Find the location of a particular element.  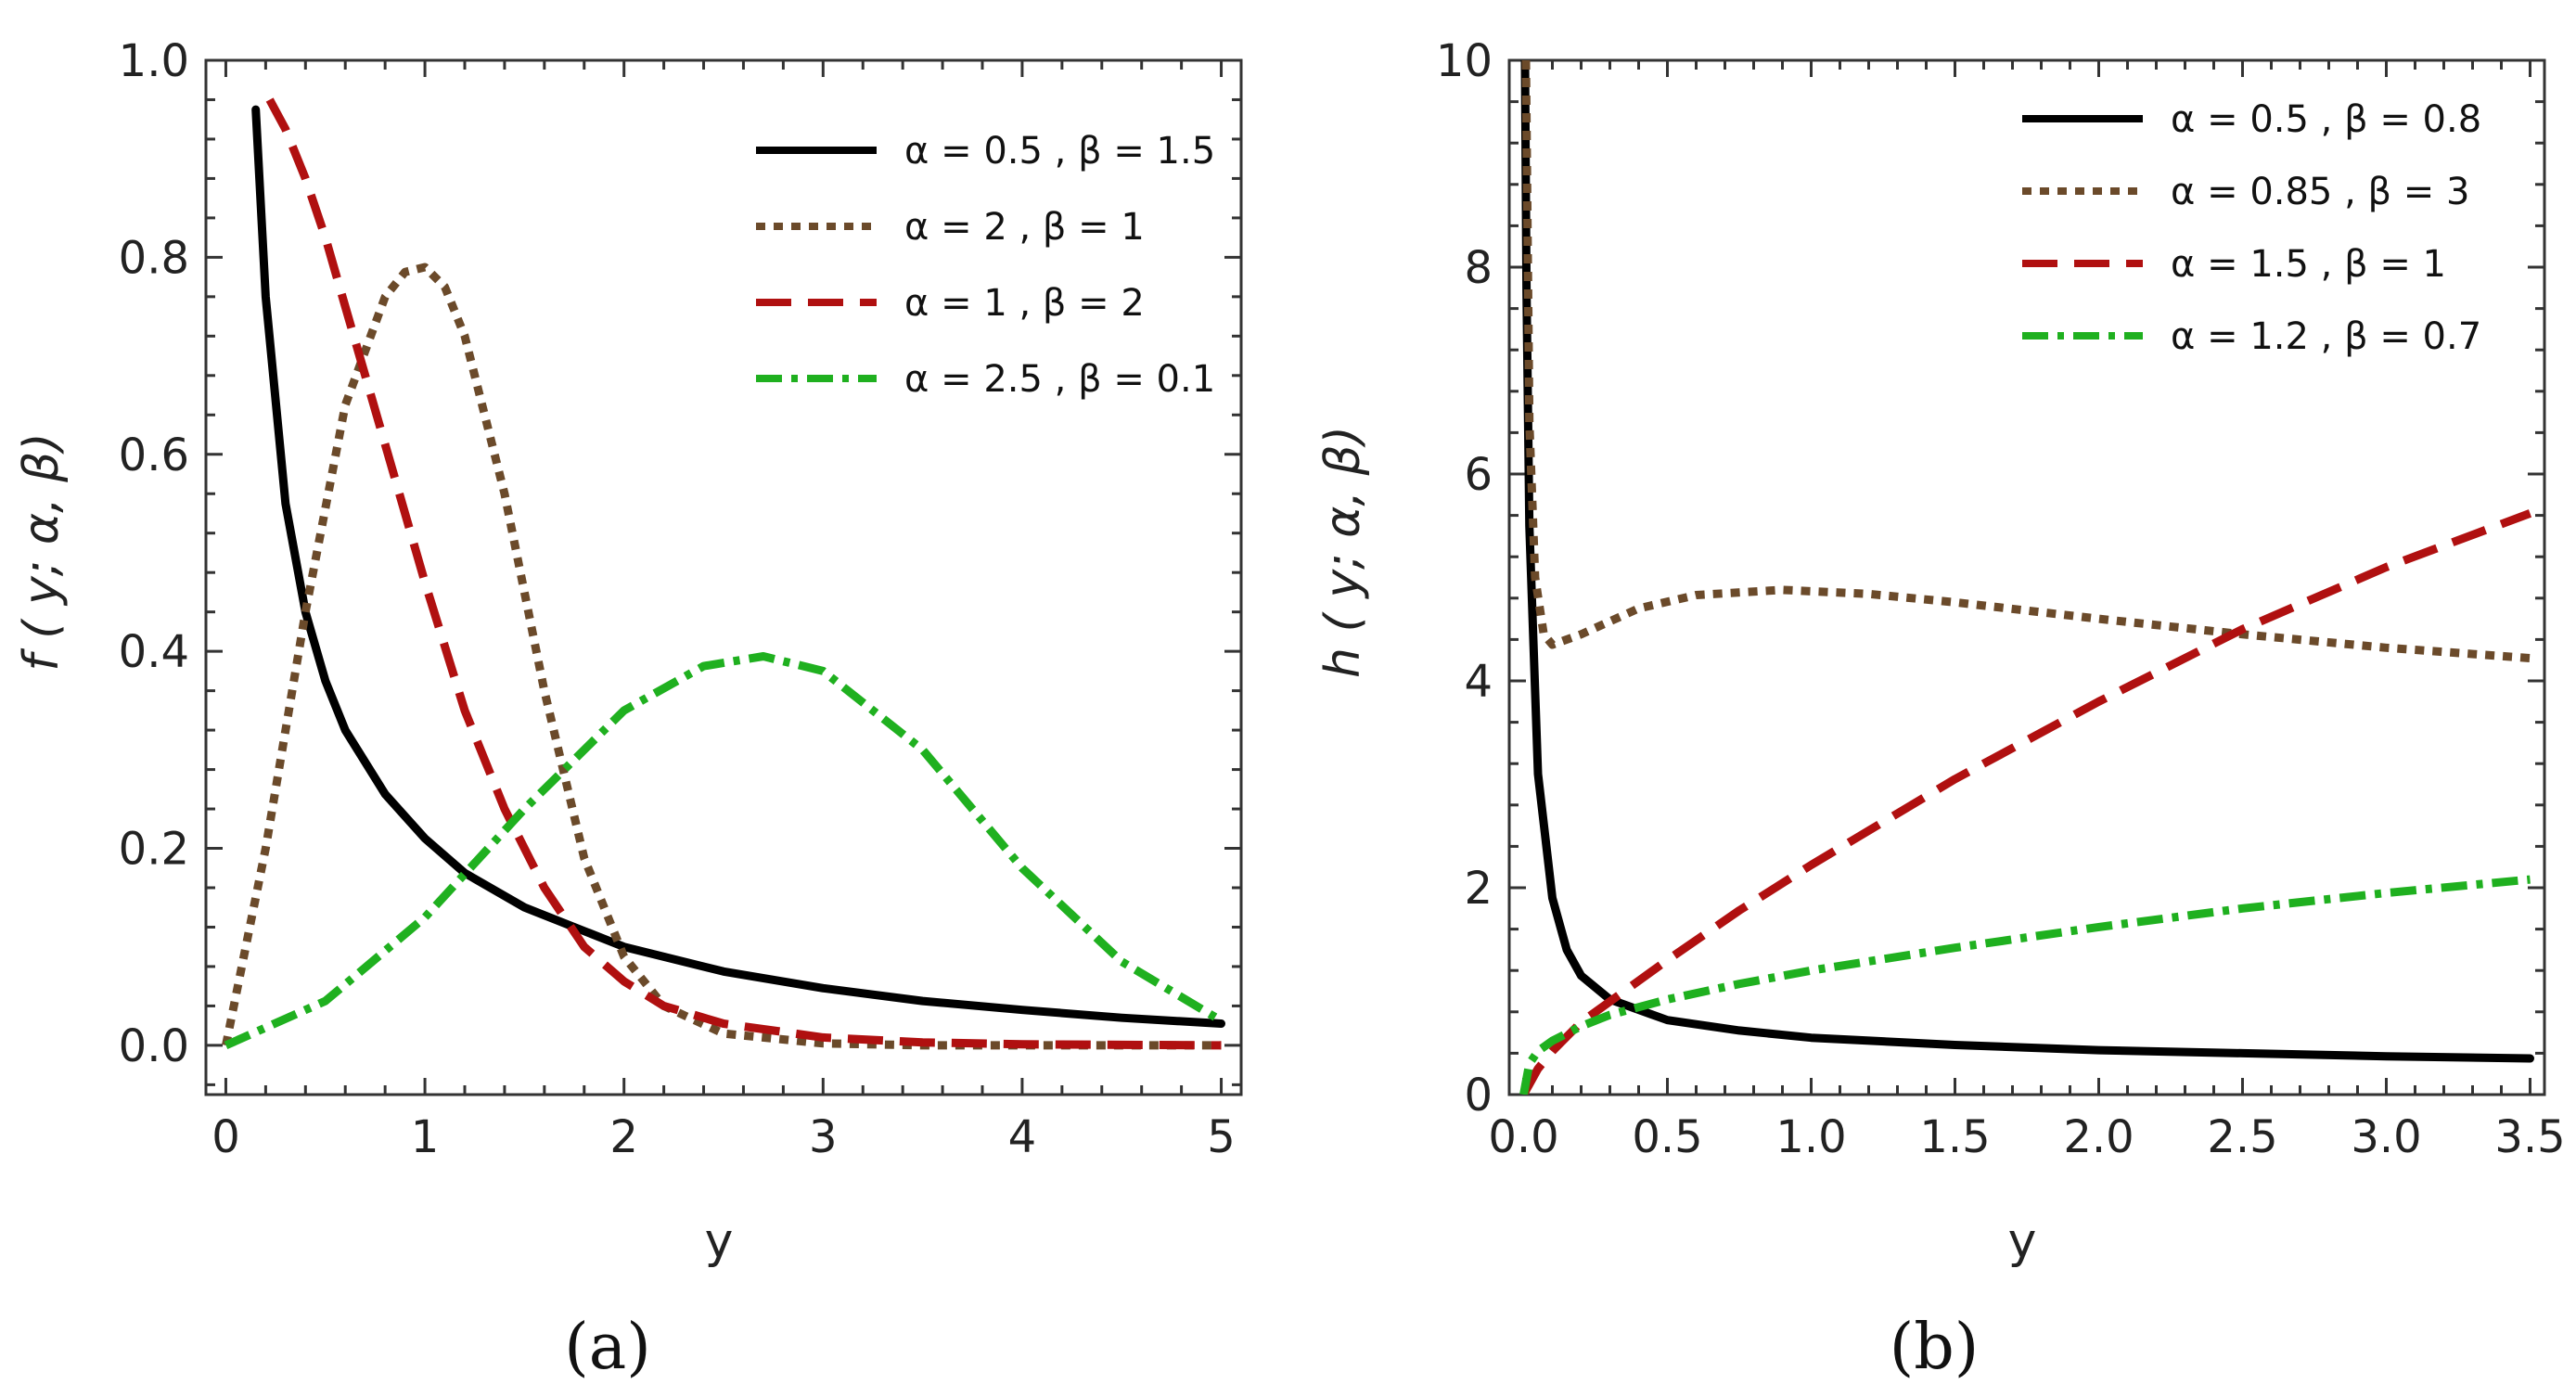

x-tick-label: 2.5 is located at coordinates (2242, 1137).